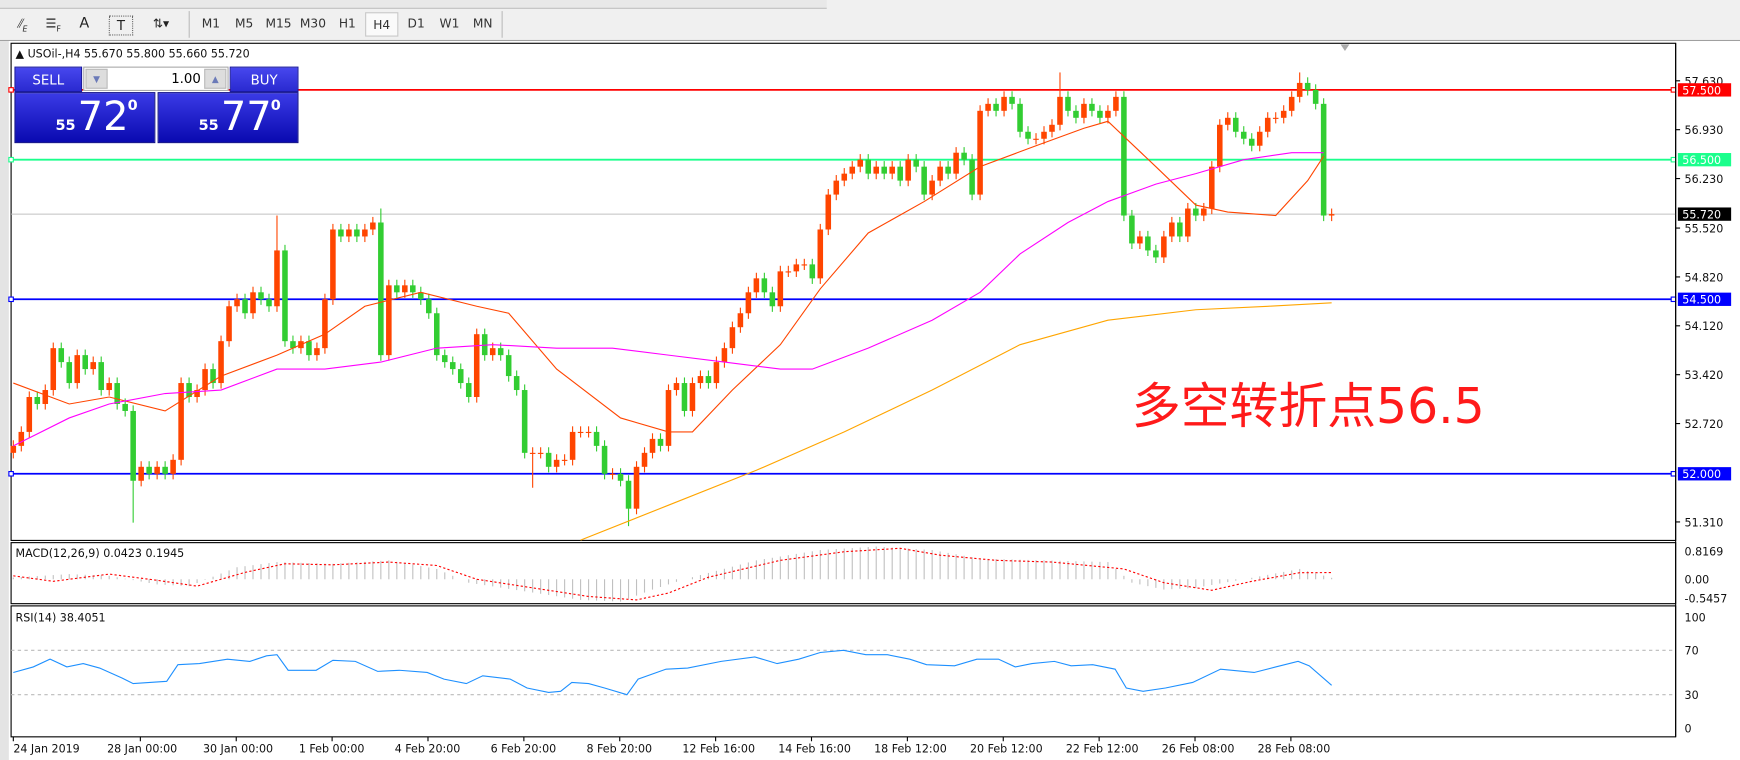  Describe the element at coordinates (228, 118) in the screenshot. I see `buy-price-button: 55 77 0` at that location.